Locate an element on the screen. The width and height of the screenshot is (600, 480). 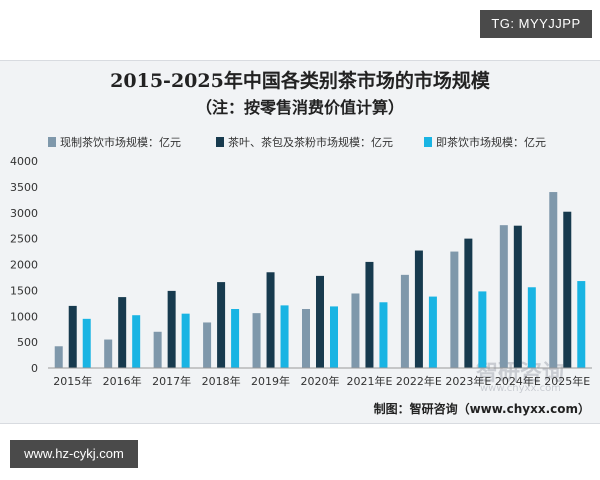
source-credit: 制图：智研咨询（www.chyxx.com） is located at coordinates (482, 408).